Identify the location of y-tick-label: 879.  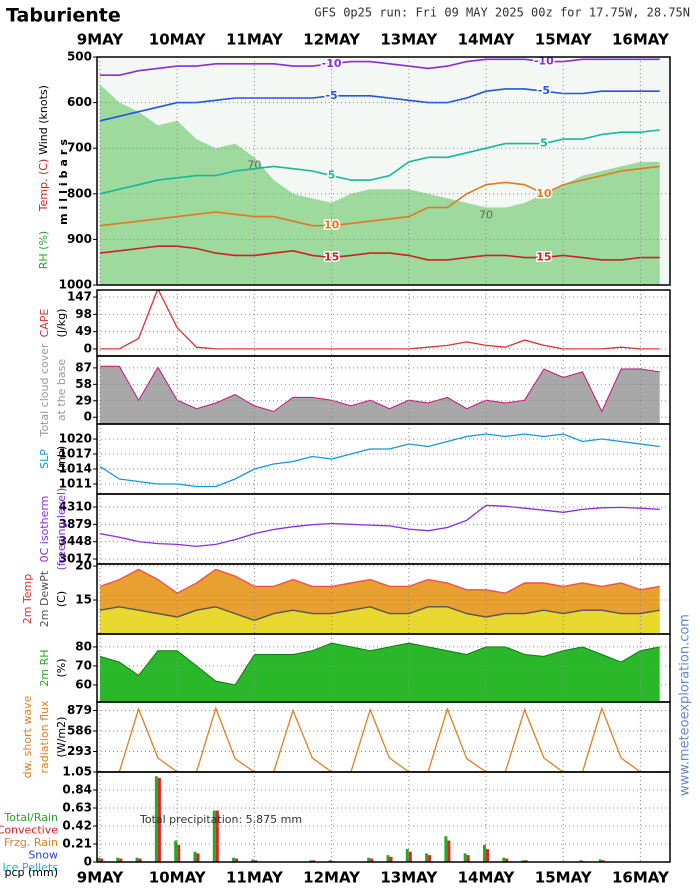
(79, 710).